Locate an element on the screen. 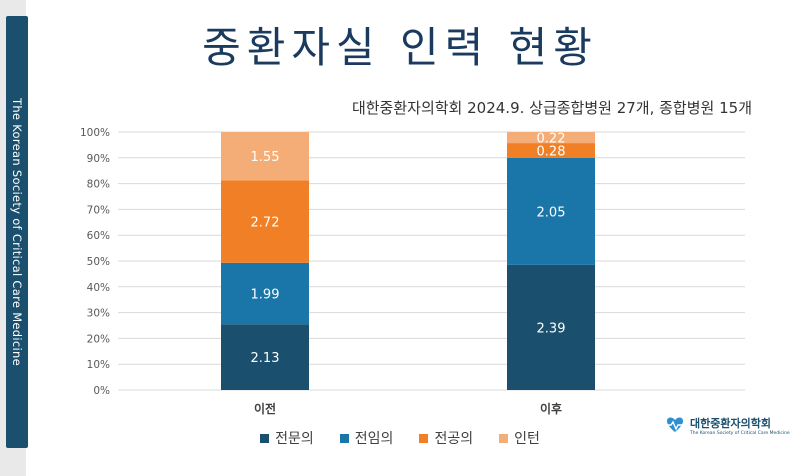  logo-text: 대한중환자의학회 is located at coordinates (730, 423).